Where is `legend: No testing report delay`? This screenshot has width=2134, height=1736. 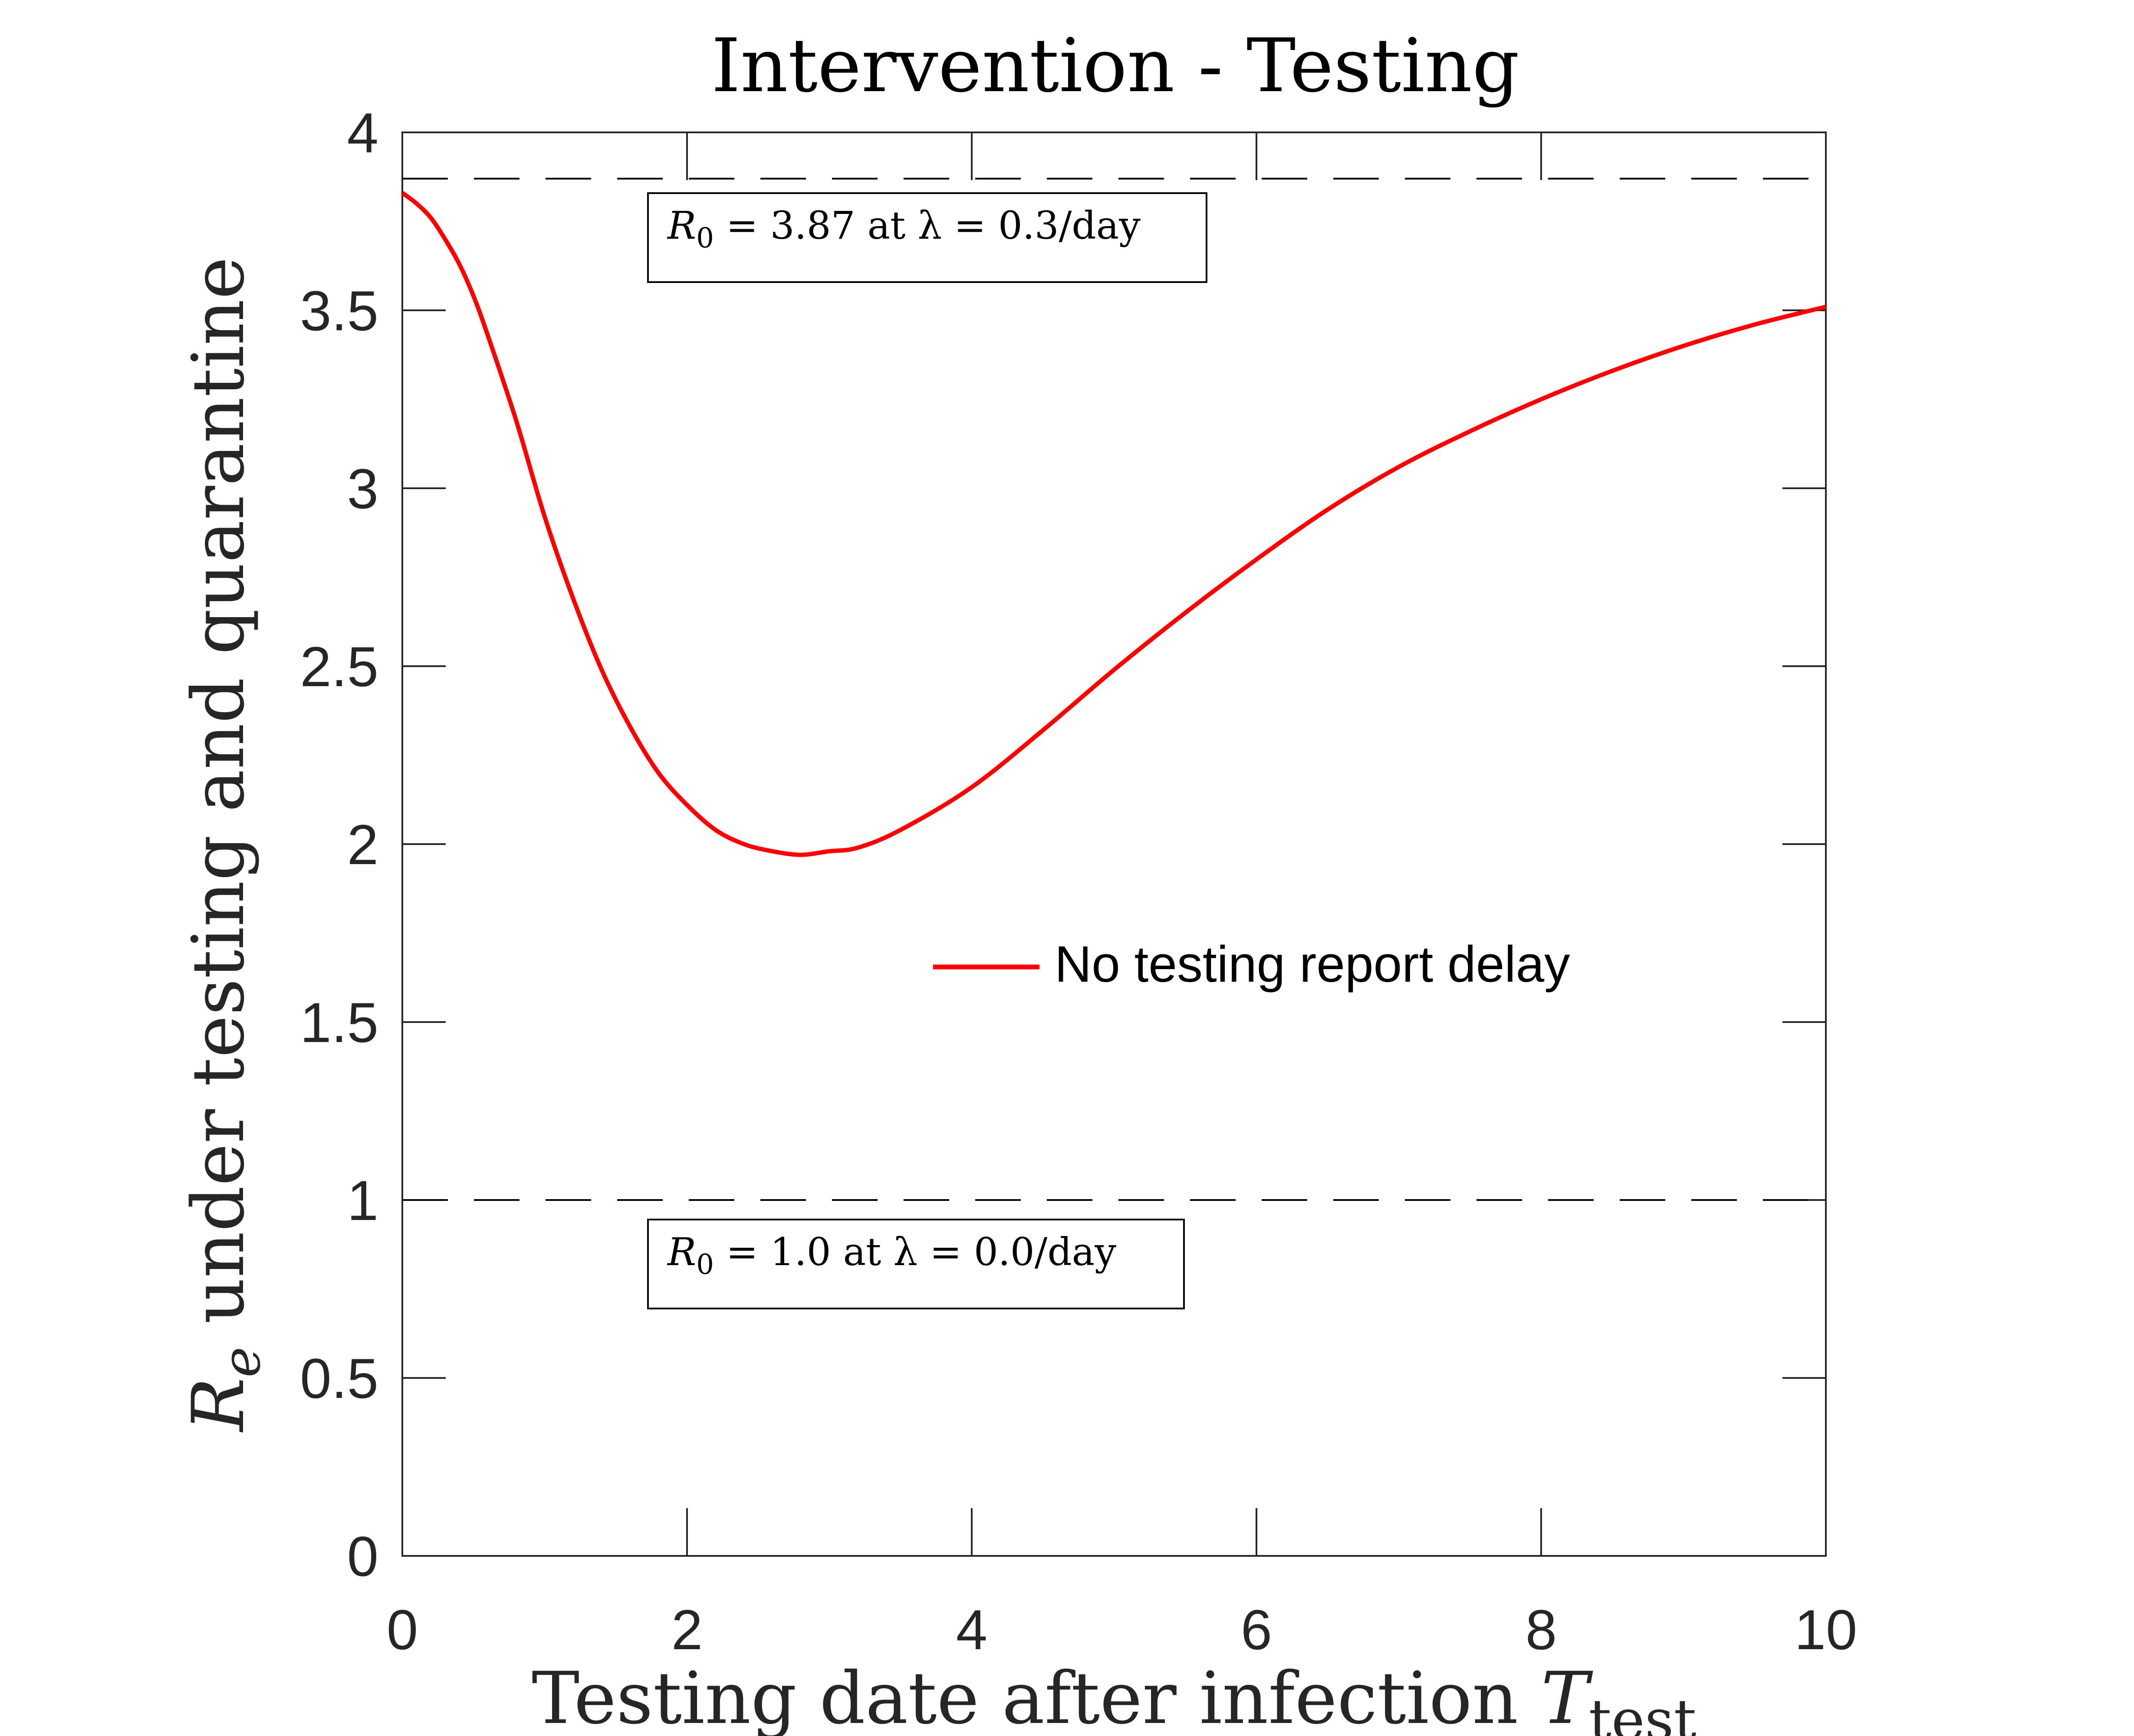
legend: No testing report delay is located at coordinates (1251, 964).